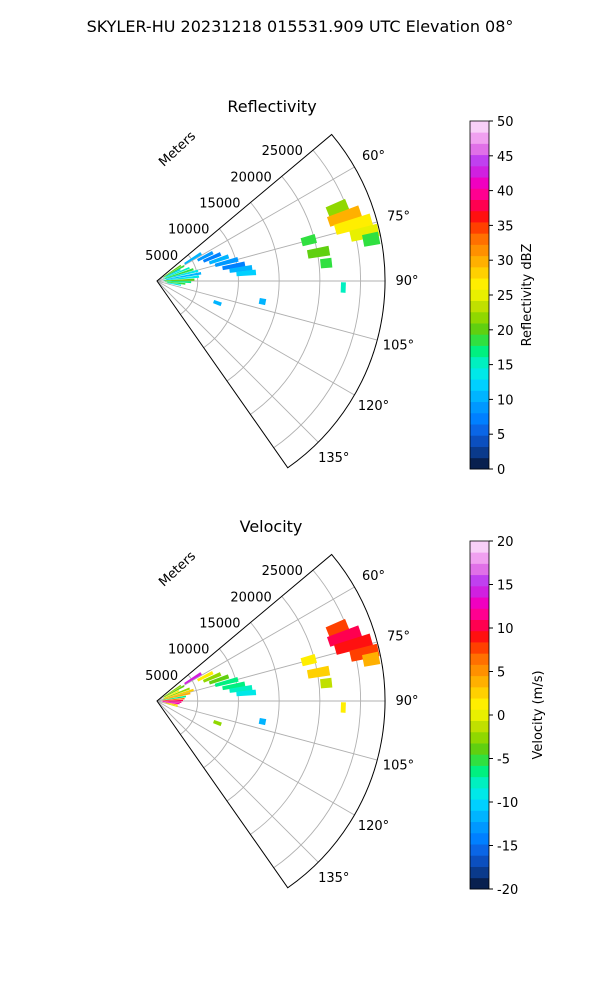  I want to click on colorbar-tick-label: -5, so click(503, 760).